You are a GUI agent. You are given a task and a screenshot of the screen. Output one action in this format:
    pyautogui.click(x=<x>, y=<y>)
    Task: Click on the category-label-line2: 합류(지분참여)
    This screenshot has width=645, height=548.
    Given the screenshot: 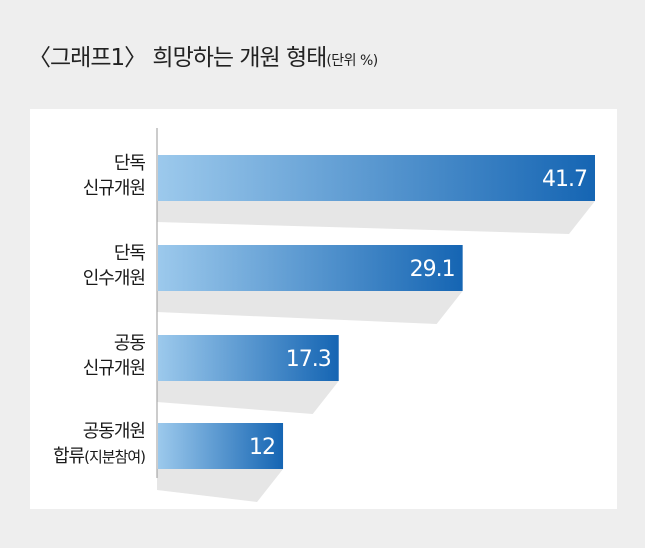 What is the action you would take?
    pyautogui.click(x=99, y=456)
    